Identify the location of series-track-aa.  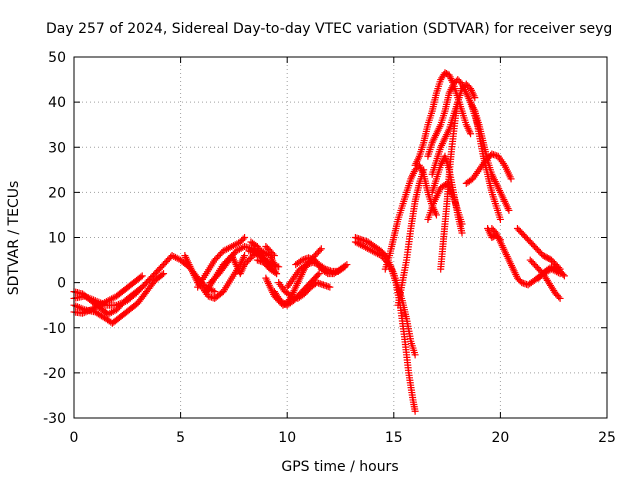
(445, 203).